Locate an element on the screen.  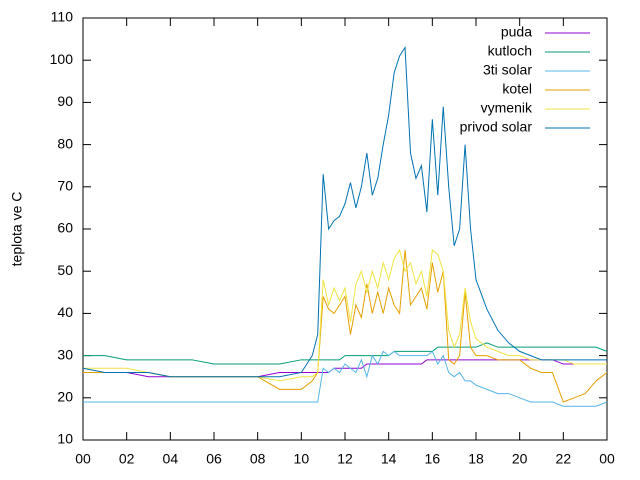
x-tick-label: 04 is located at coordinates (171, 459).